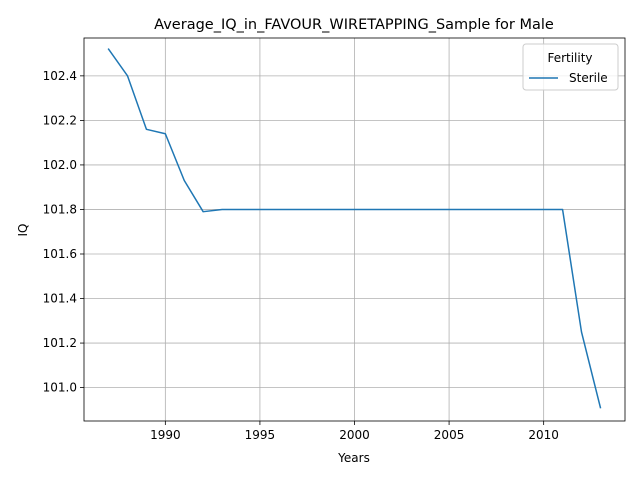  What do you see at coordinates (165, 435) in the screenshot?
I see `x-tick-label: 1990` at bounding box center [165, 435].